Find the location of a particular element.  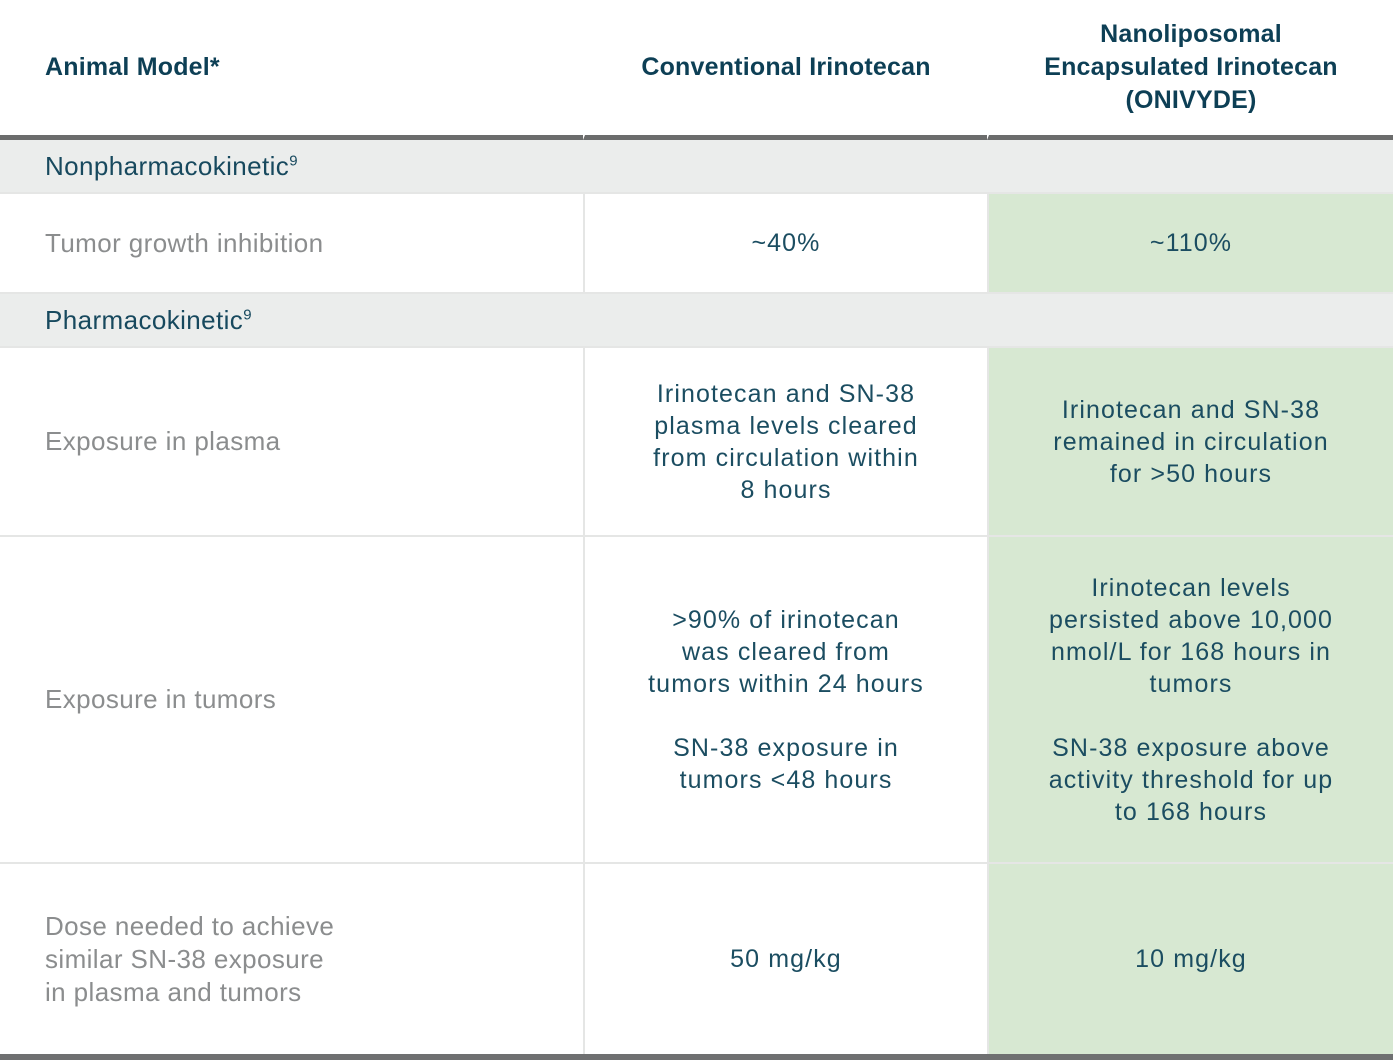

section-row-pharmacokinetic: Pharmacokinetic9 is located at coordinates (696, 319).